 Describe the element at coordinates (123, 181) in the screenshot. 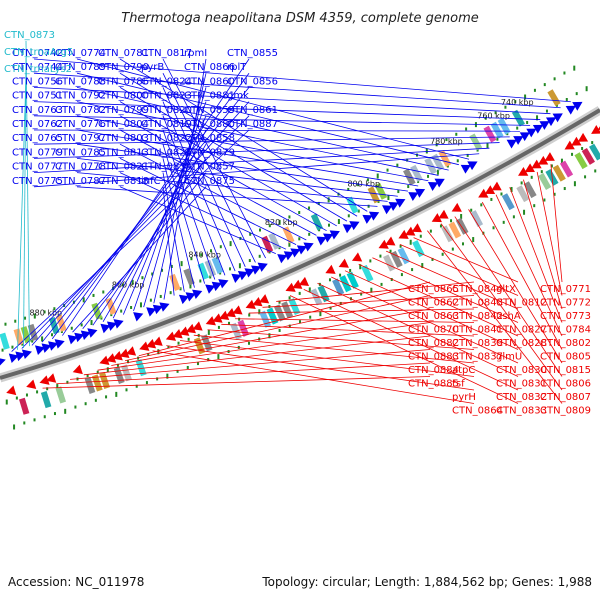

I see `gene-label: CTN_0818` at that location.